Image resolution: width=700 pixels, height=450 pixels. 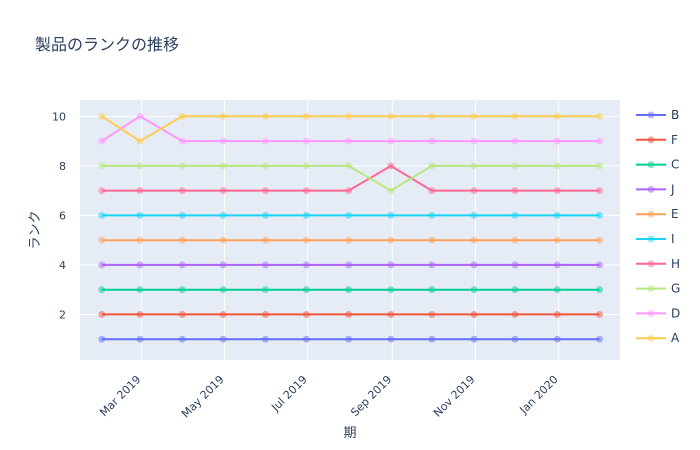 I want to click on series-D, so click(x=351, y=128).